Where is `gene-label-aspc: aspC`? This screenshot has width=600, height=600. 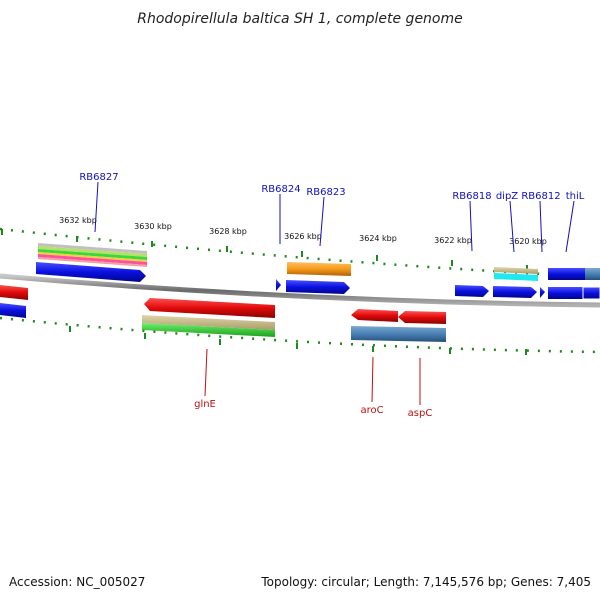
gene-label-aspc: aspC is located at coordinates (420, 413).